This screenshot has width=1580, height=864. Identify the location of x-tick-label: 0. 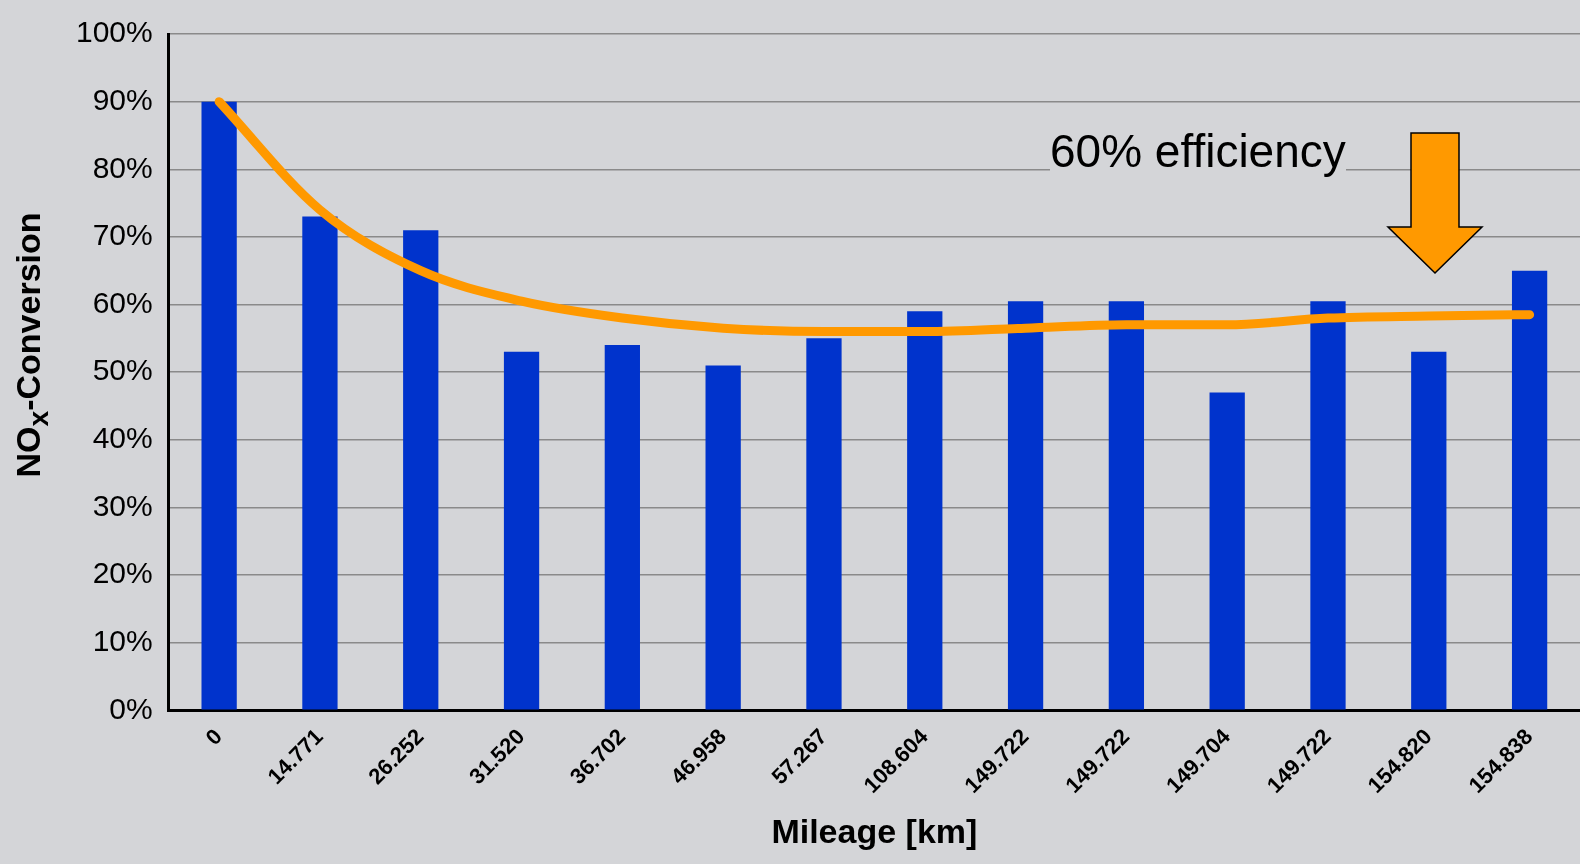
(213, 737).